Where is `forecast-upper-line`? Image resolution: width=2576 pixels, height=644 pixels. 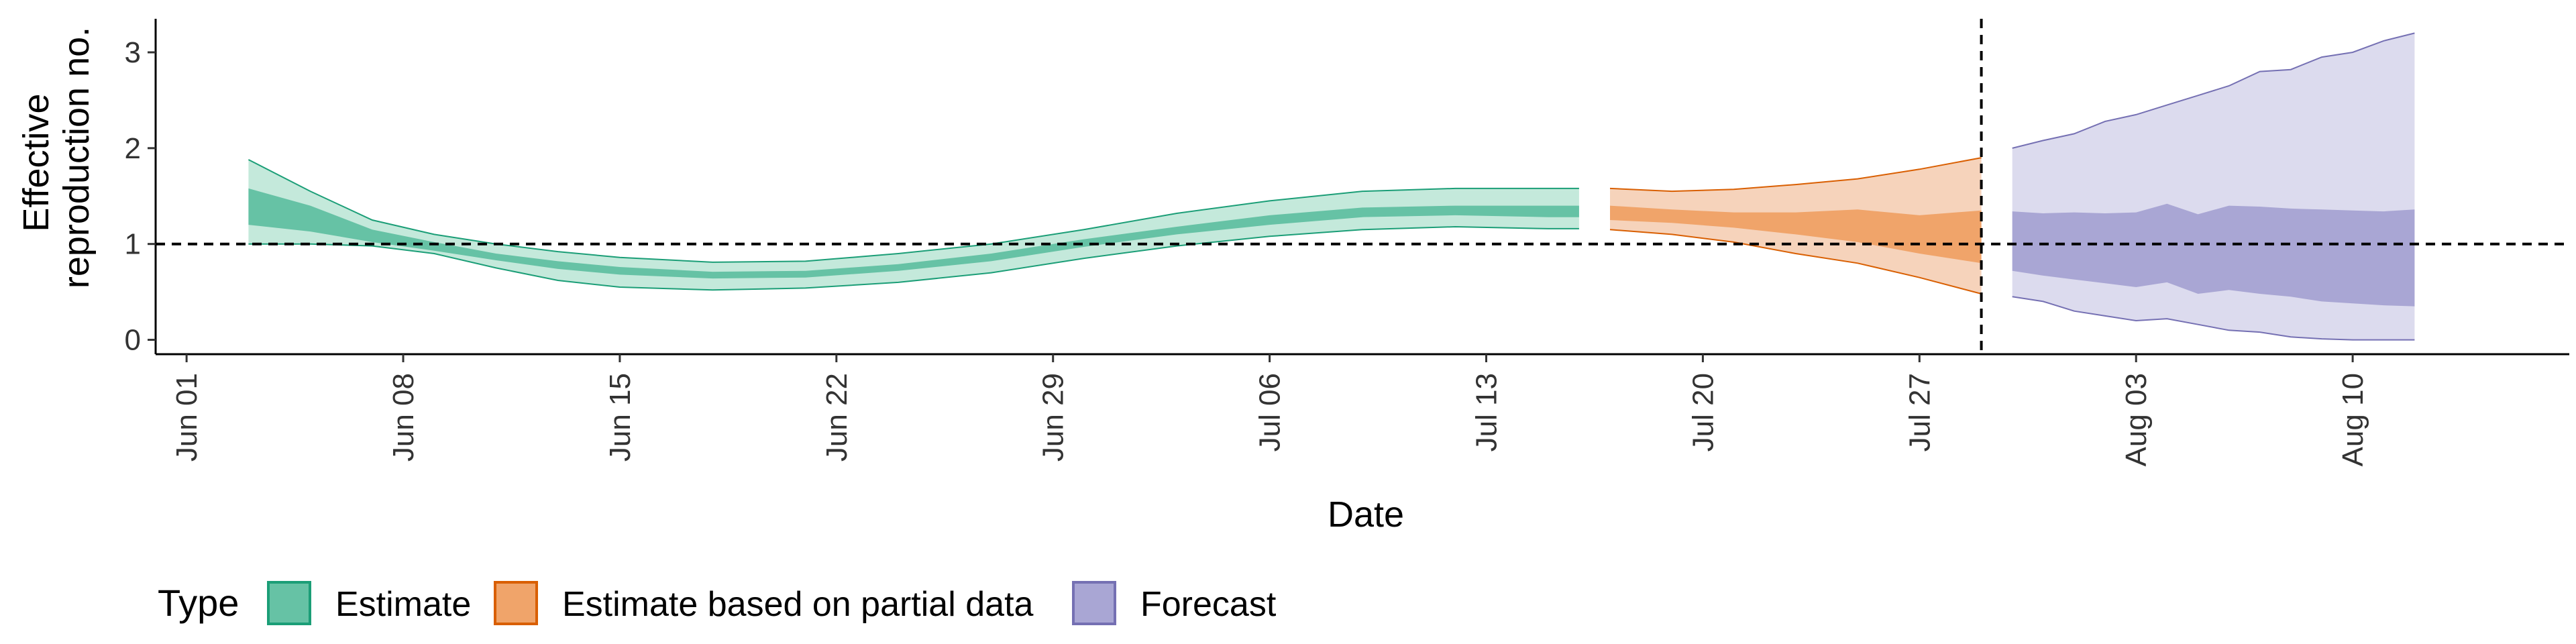 forecast-upper-line is located at coordinates (2213, 90).